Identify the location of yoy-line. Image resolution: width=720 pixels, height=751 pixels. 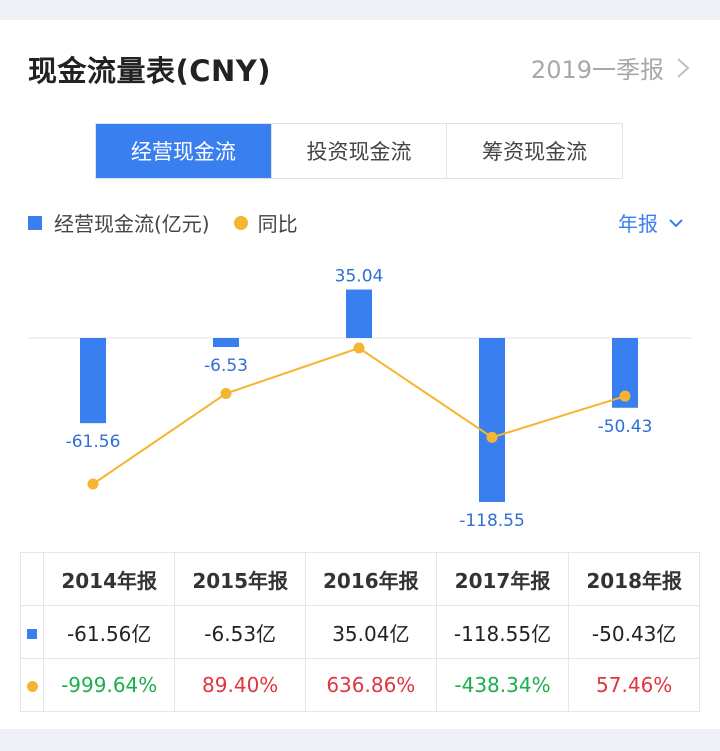
(359, 415).